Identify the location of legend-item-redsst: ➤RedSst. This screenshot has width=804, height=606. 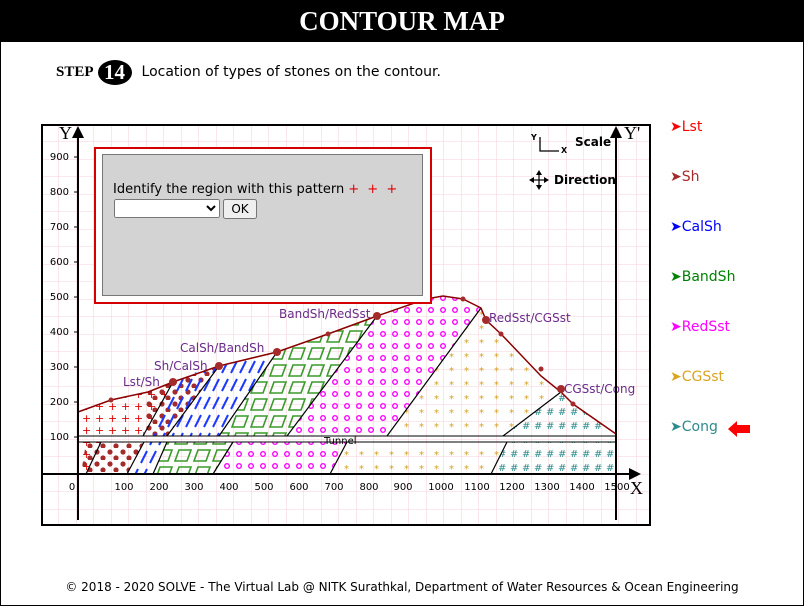
(700, 327).